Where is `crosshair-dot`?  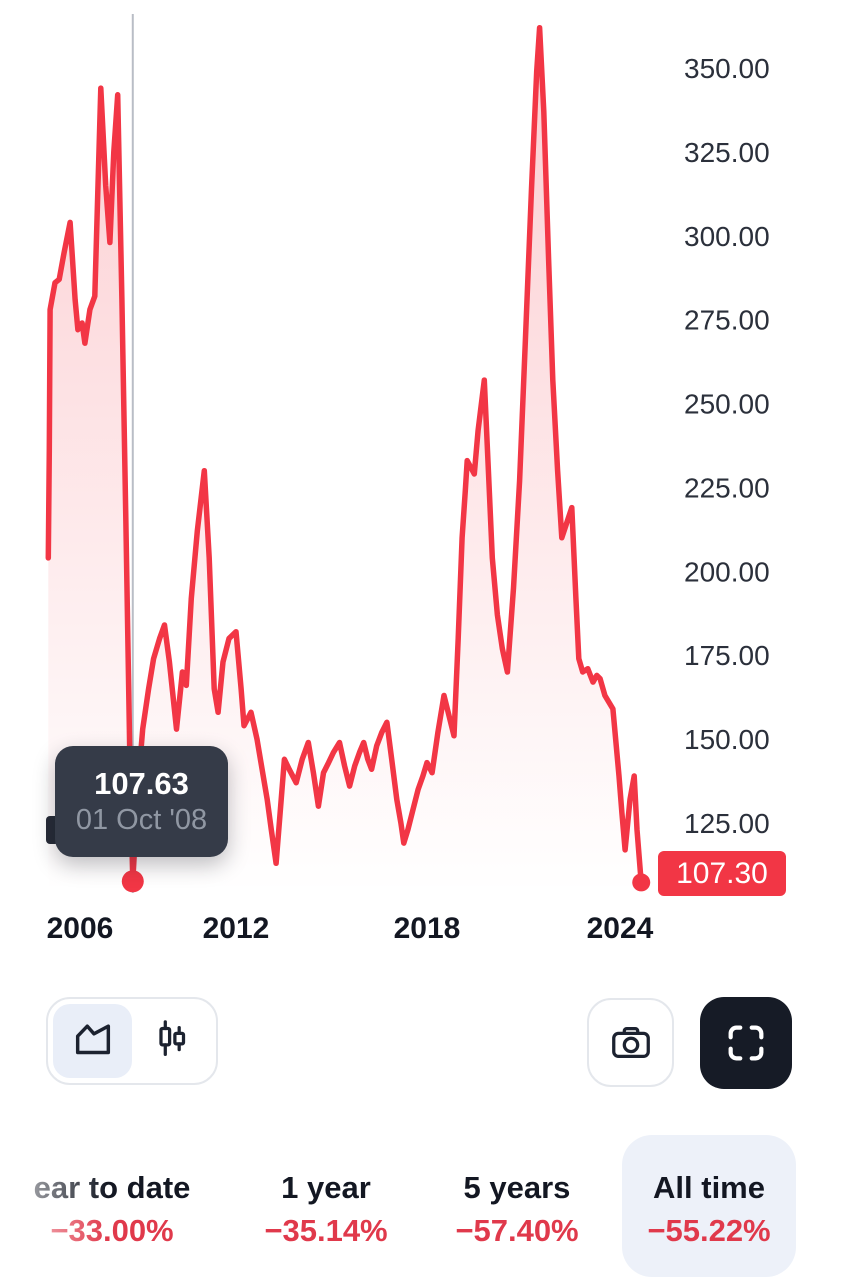
crosshair-dot is located at coordinates (132, 881).